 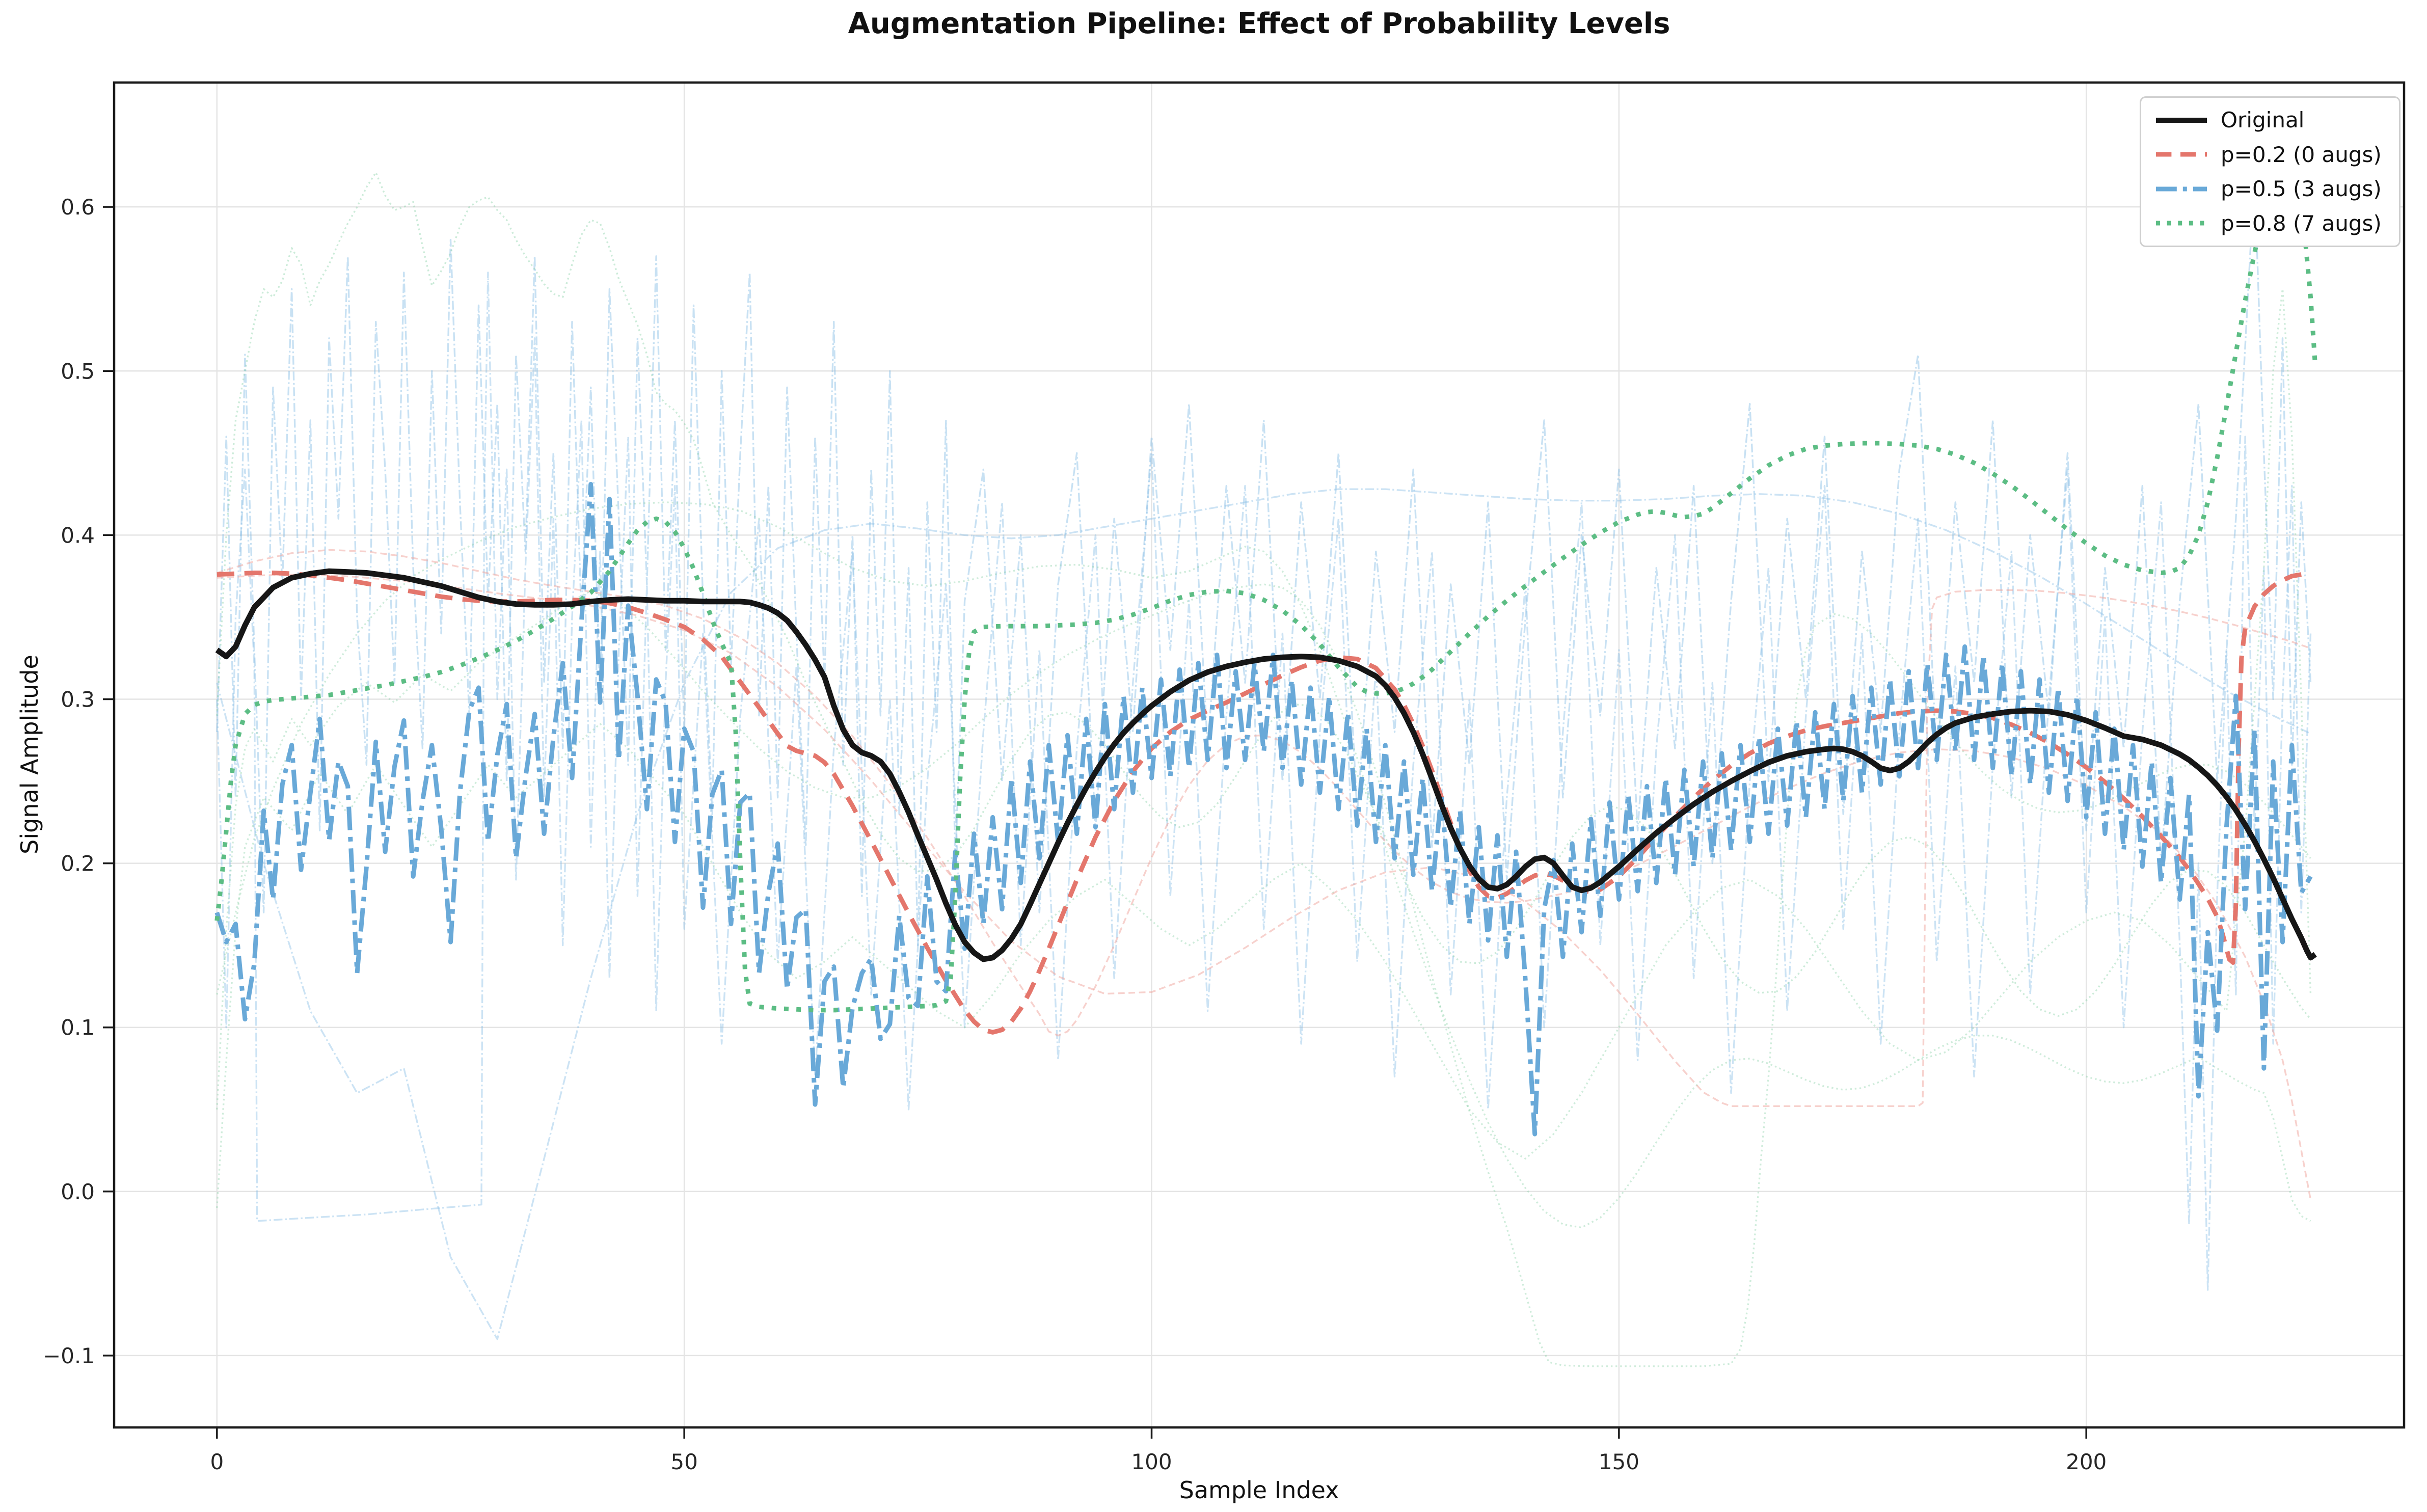 I want to click on legend-item-p02: p=0.2 (0 augs), so click(x=2276, y=154).